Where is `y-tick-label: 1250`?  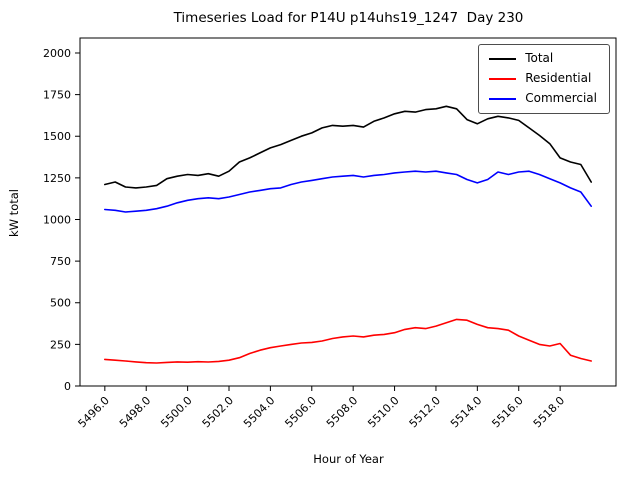
y-tick-label: 1250 is located at coordinates (57, 178).